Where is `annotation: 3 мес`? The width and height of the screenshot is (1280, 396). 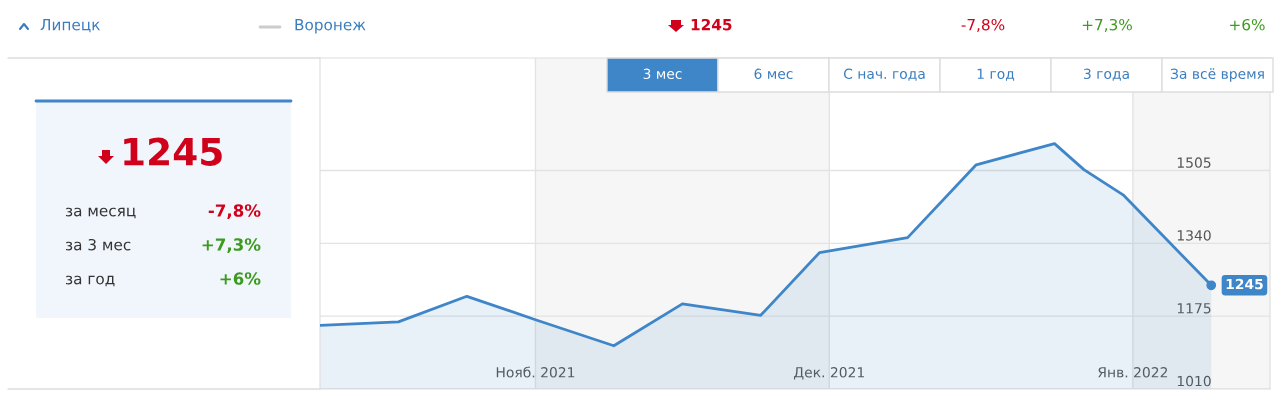 annotation: 3 мес is located at coordinates (662, 74).